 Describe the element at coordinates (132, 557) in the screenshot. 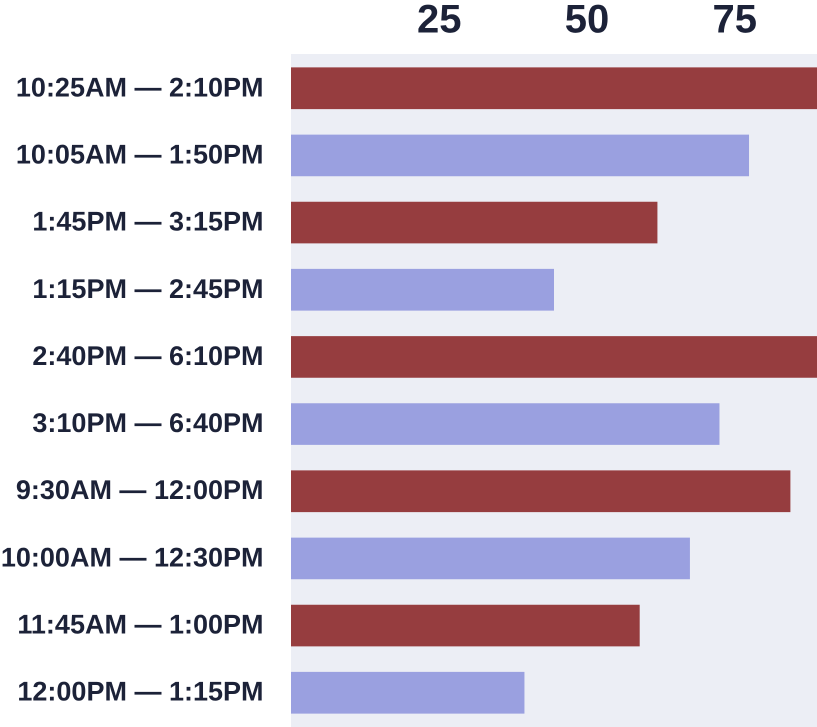

I see `y-tick-label: 10:00AM — 12:30PM` at that location.